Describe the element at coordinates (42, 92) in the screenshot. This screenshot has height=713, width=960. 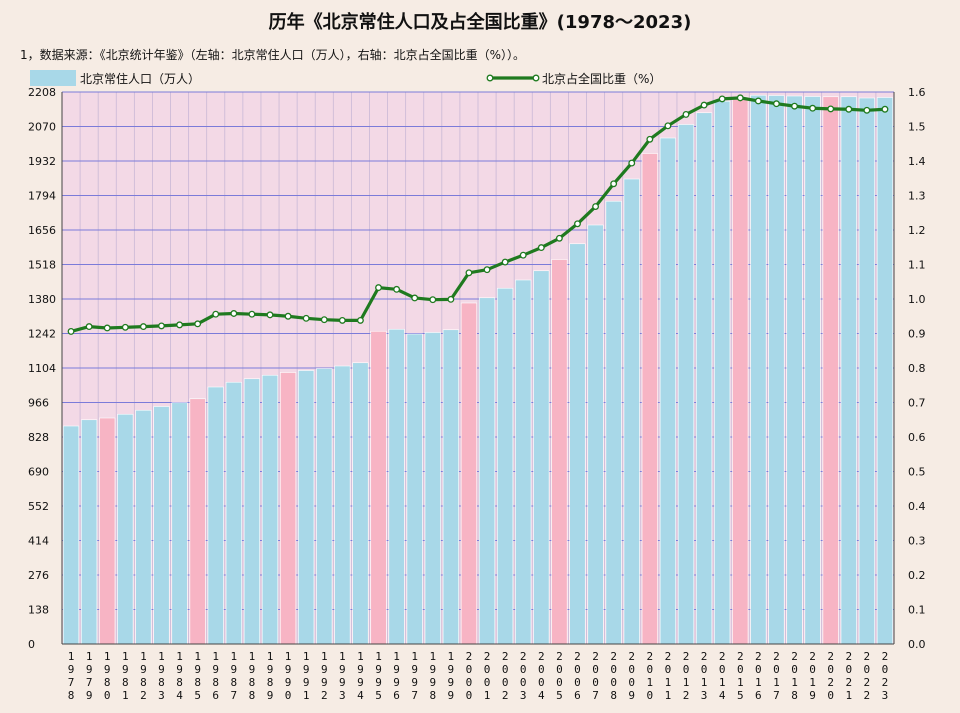
I see `left-tick-label: 2208` at that location.